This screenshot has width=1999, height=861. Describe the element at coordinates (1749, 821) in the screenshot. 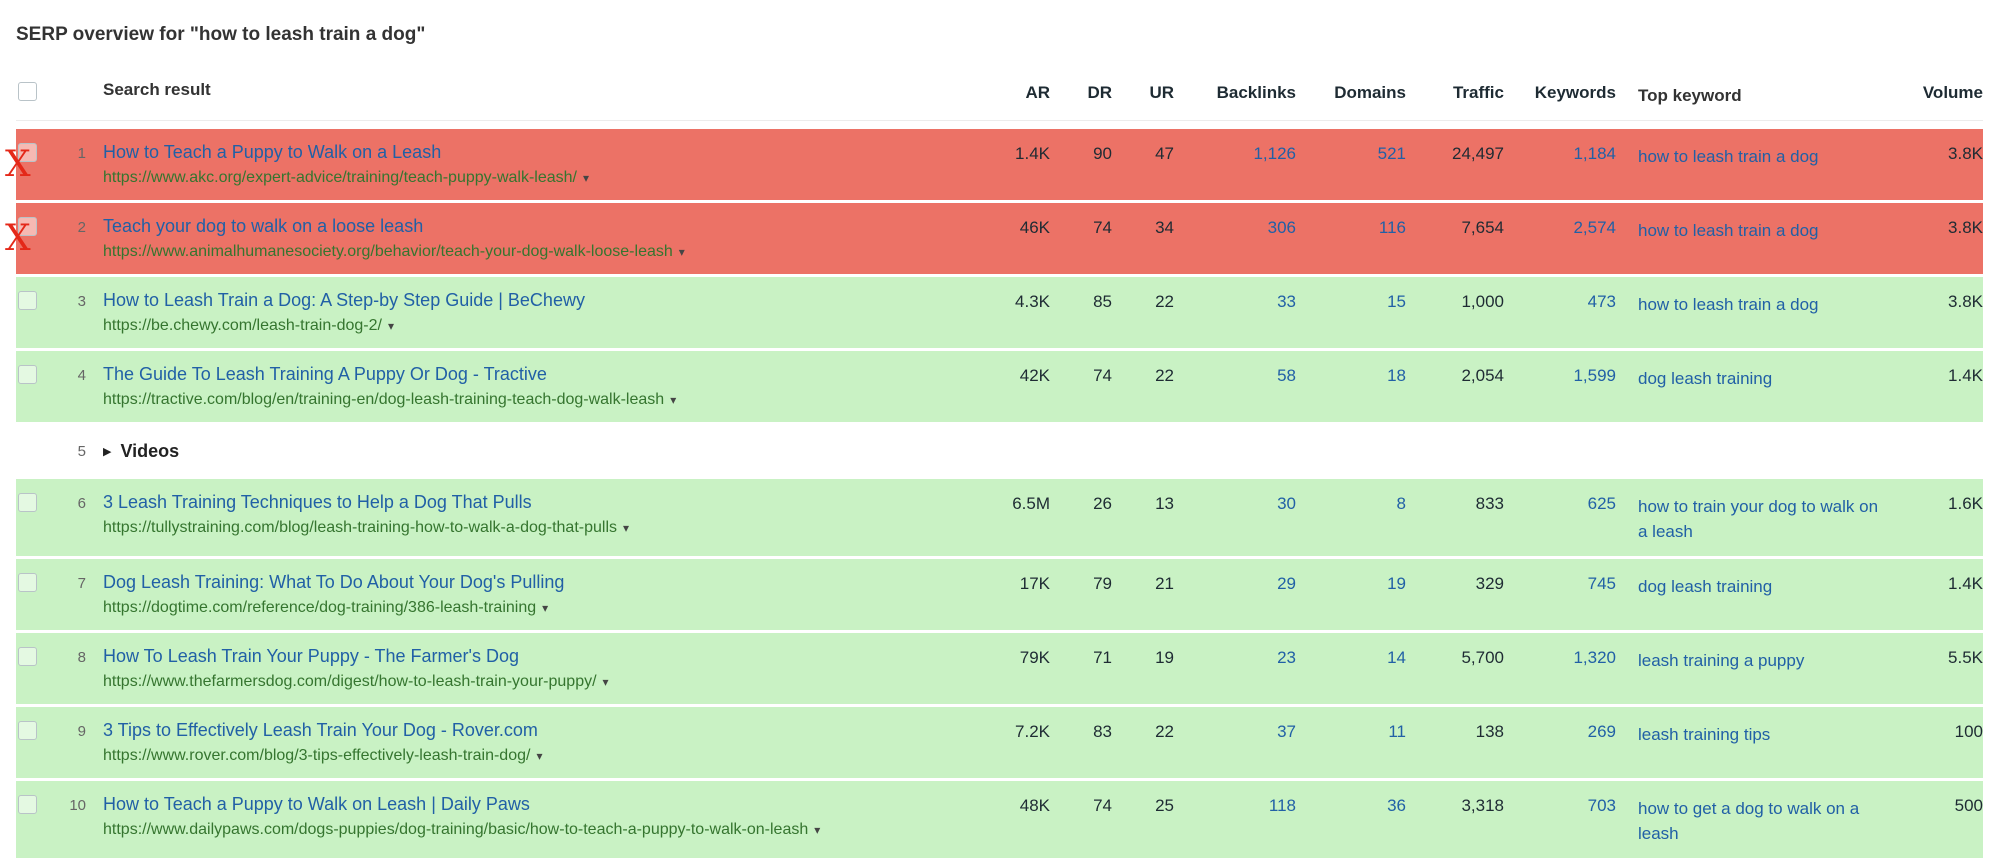

I see `top-keyword-link: how to get a dog to walk on a leash` at that location.